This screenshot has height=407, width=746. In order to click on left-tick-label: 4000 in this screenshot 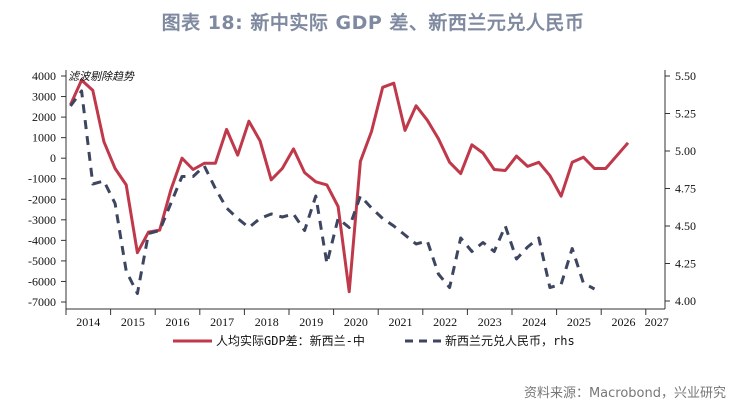, I will do `click(44, 76)`.